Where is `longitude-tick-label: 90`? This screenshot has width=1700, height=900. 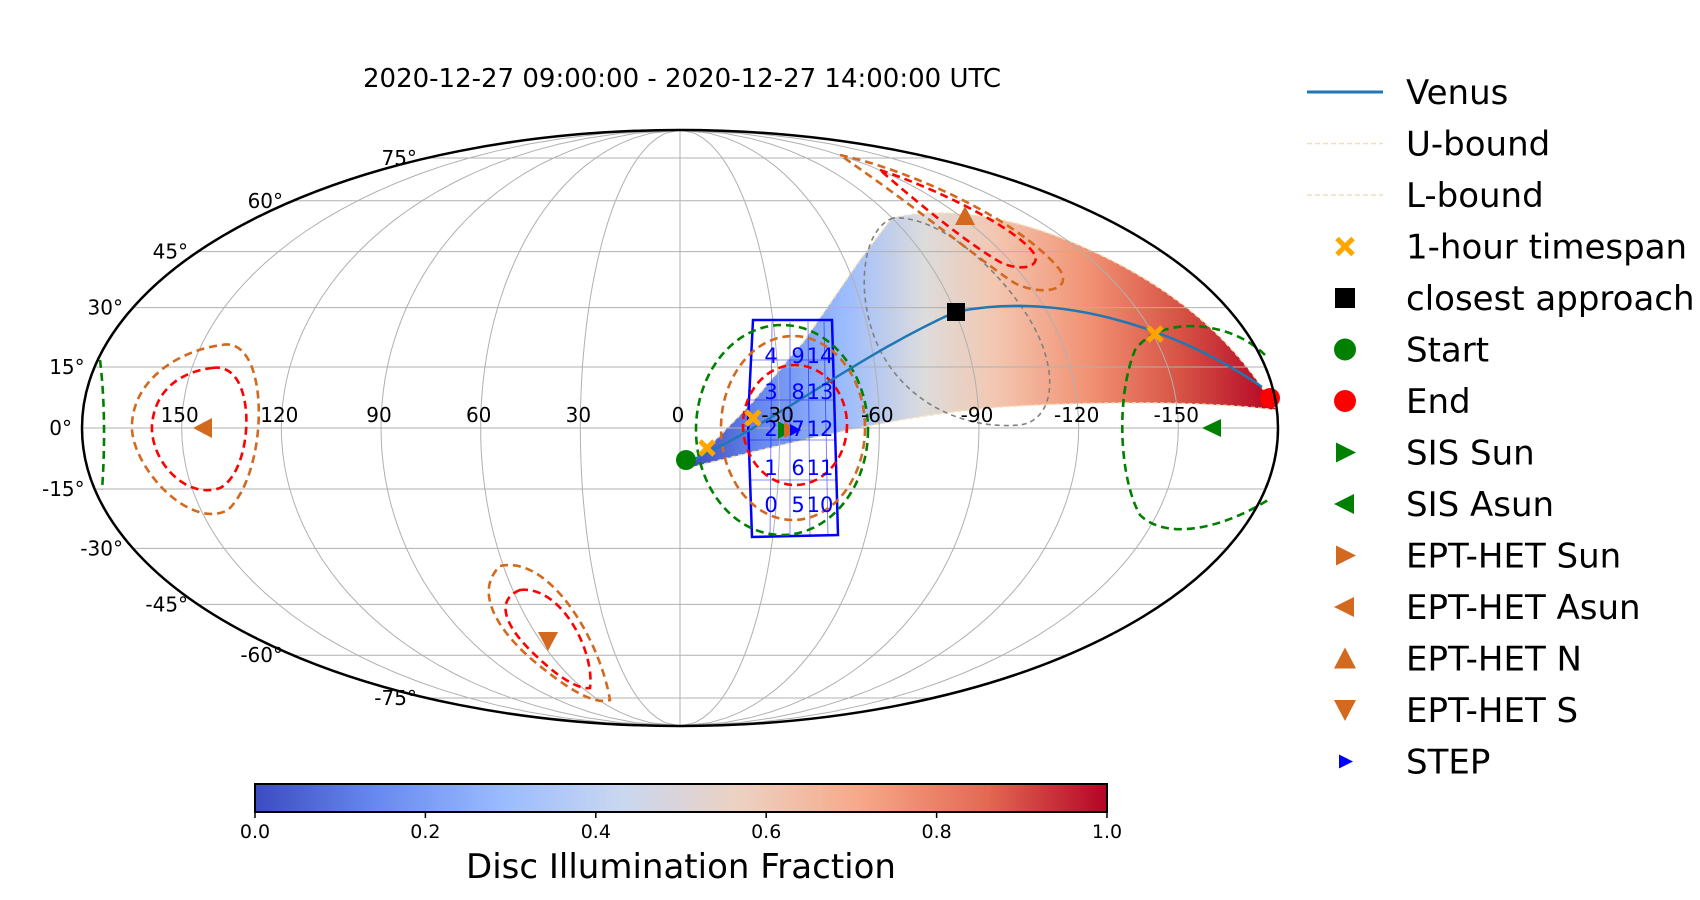
longitude-tick-label: 90 is located at coordinates (378, 415).